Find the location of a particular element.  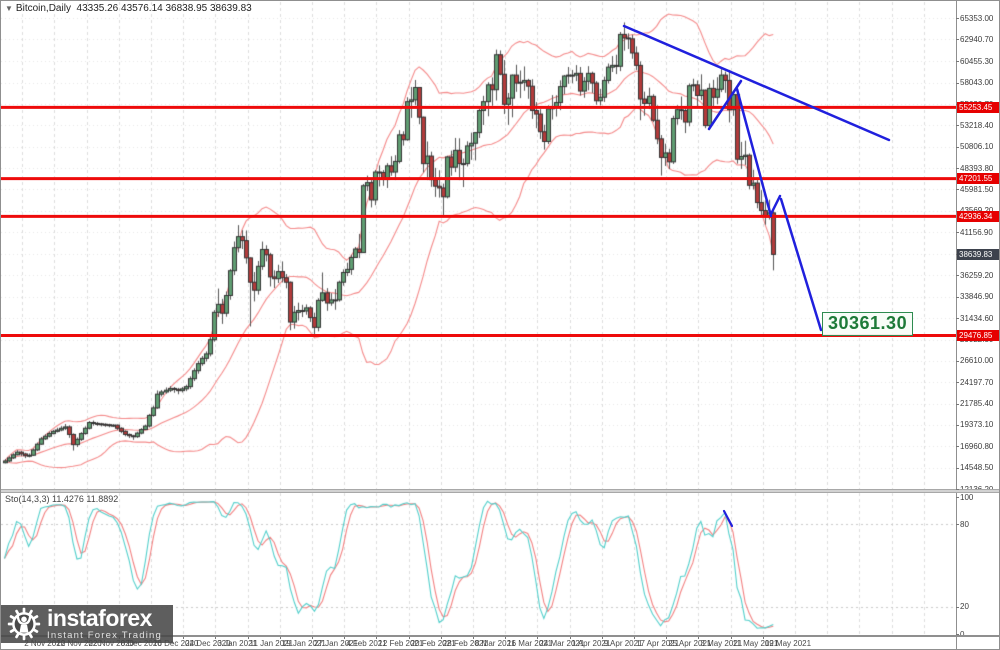

date-label: 3 Jan 2021 is located at coordinates (237, 643).